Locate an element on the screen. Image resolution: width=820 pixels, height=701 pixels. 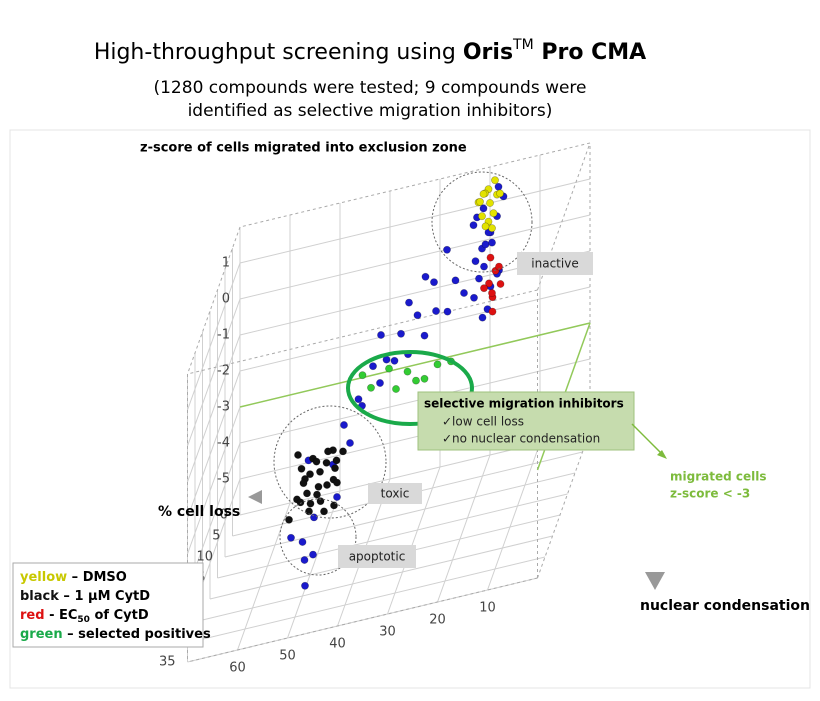
z-tick-label: 0 is located at coordinates (226, 299).